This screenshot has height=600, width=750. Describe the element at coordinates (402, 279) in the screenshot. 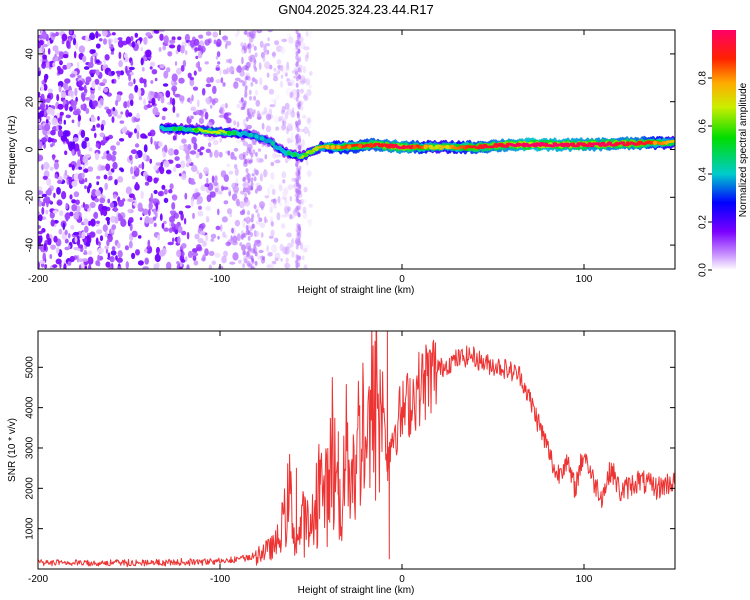

I see `spec-x-label-2: 0` at that location.